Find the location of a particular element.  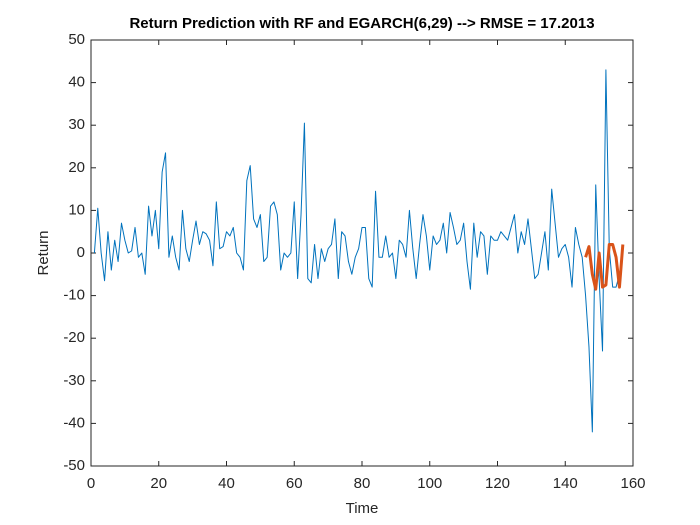

x-tick-label: 100 is located at coordinates (429, 483).